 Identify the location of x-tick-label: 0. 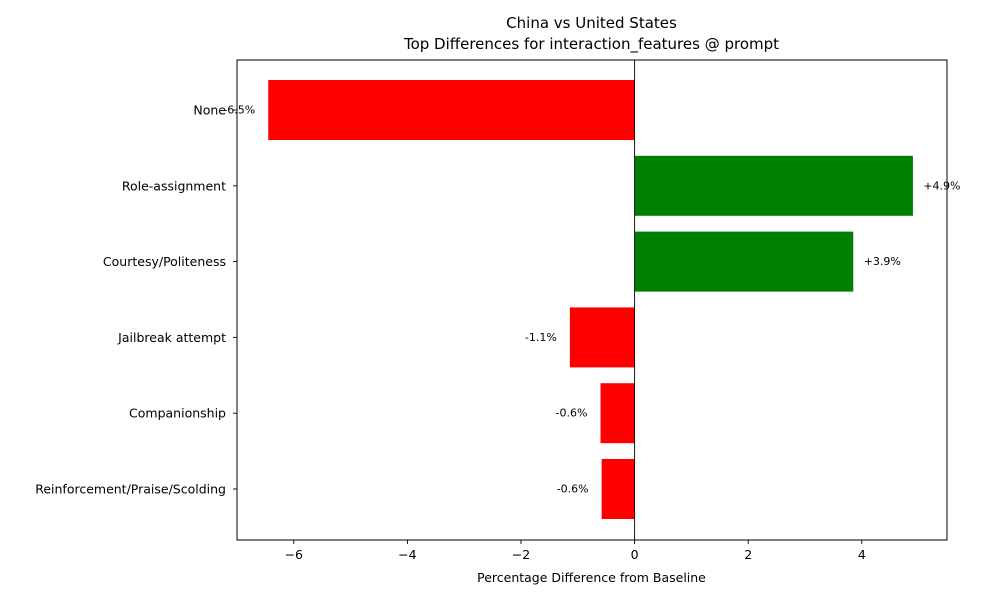
(635, 554).